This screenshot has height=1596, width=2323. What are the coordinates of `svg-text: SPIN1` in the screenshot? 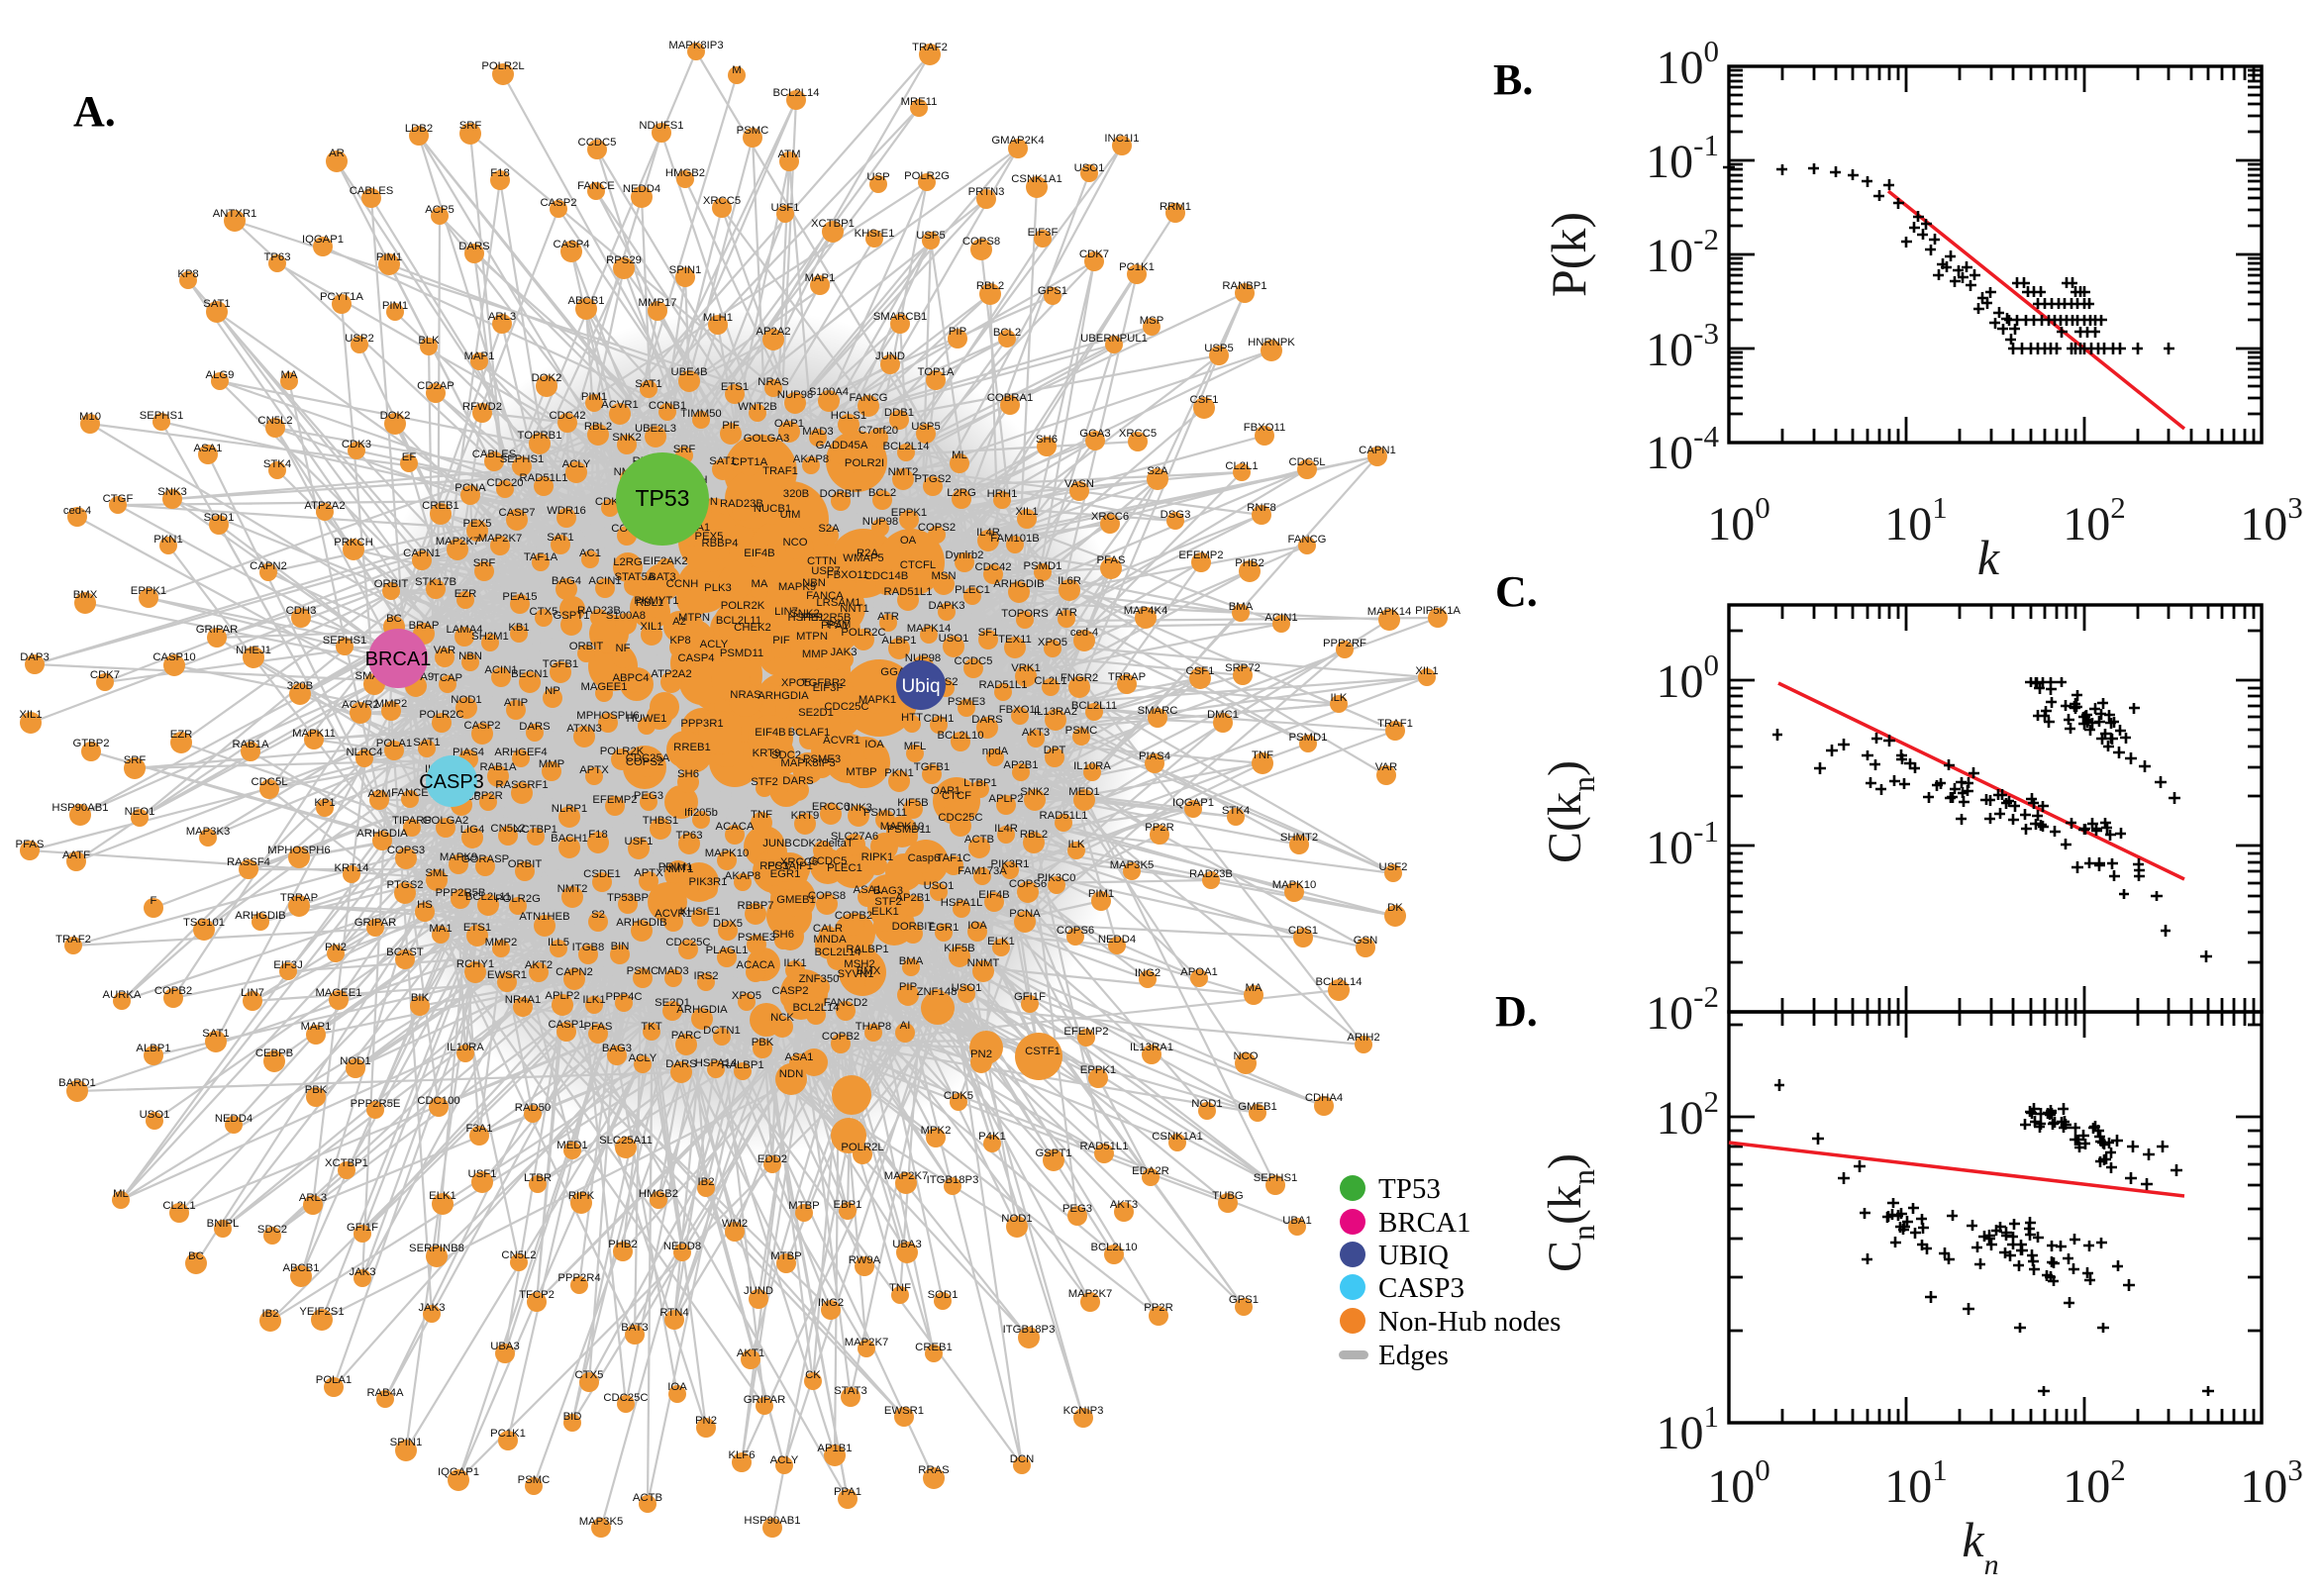 It's located at (406, 1443).